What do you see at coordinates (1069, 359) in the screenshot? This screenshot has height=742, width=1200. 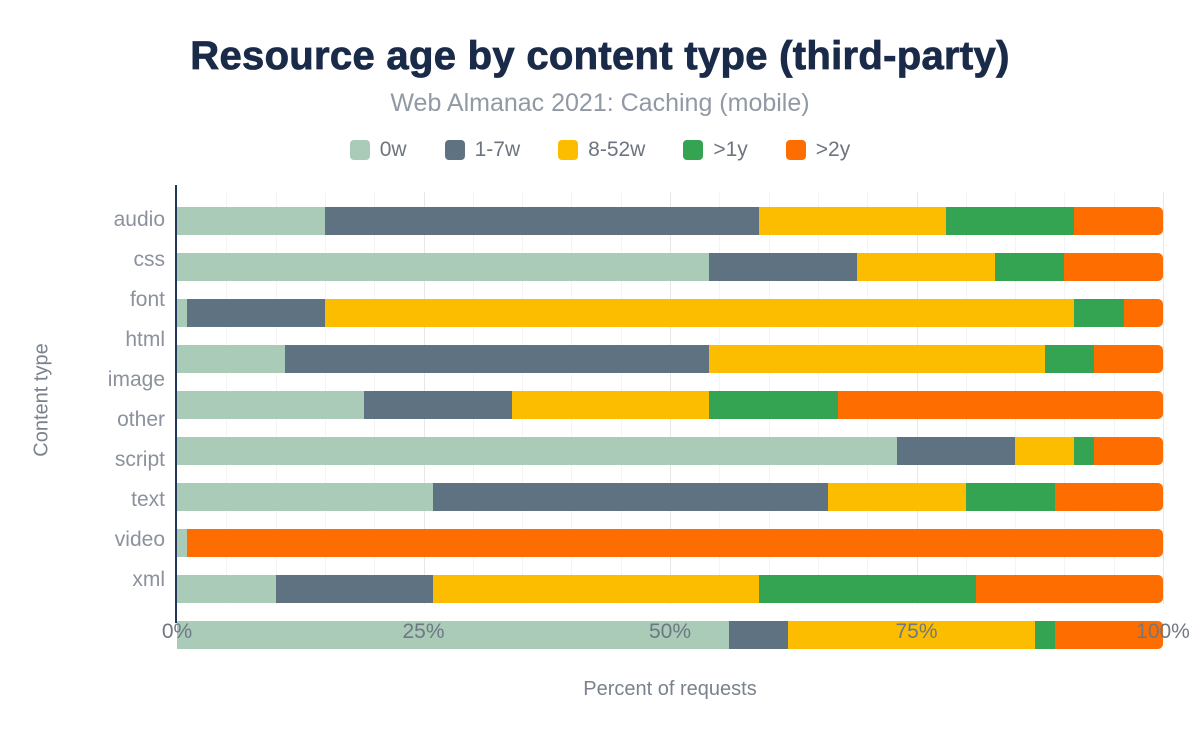 I see `bar-segment-html->1y` at bounding box center [1069, 359].